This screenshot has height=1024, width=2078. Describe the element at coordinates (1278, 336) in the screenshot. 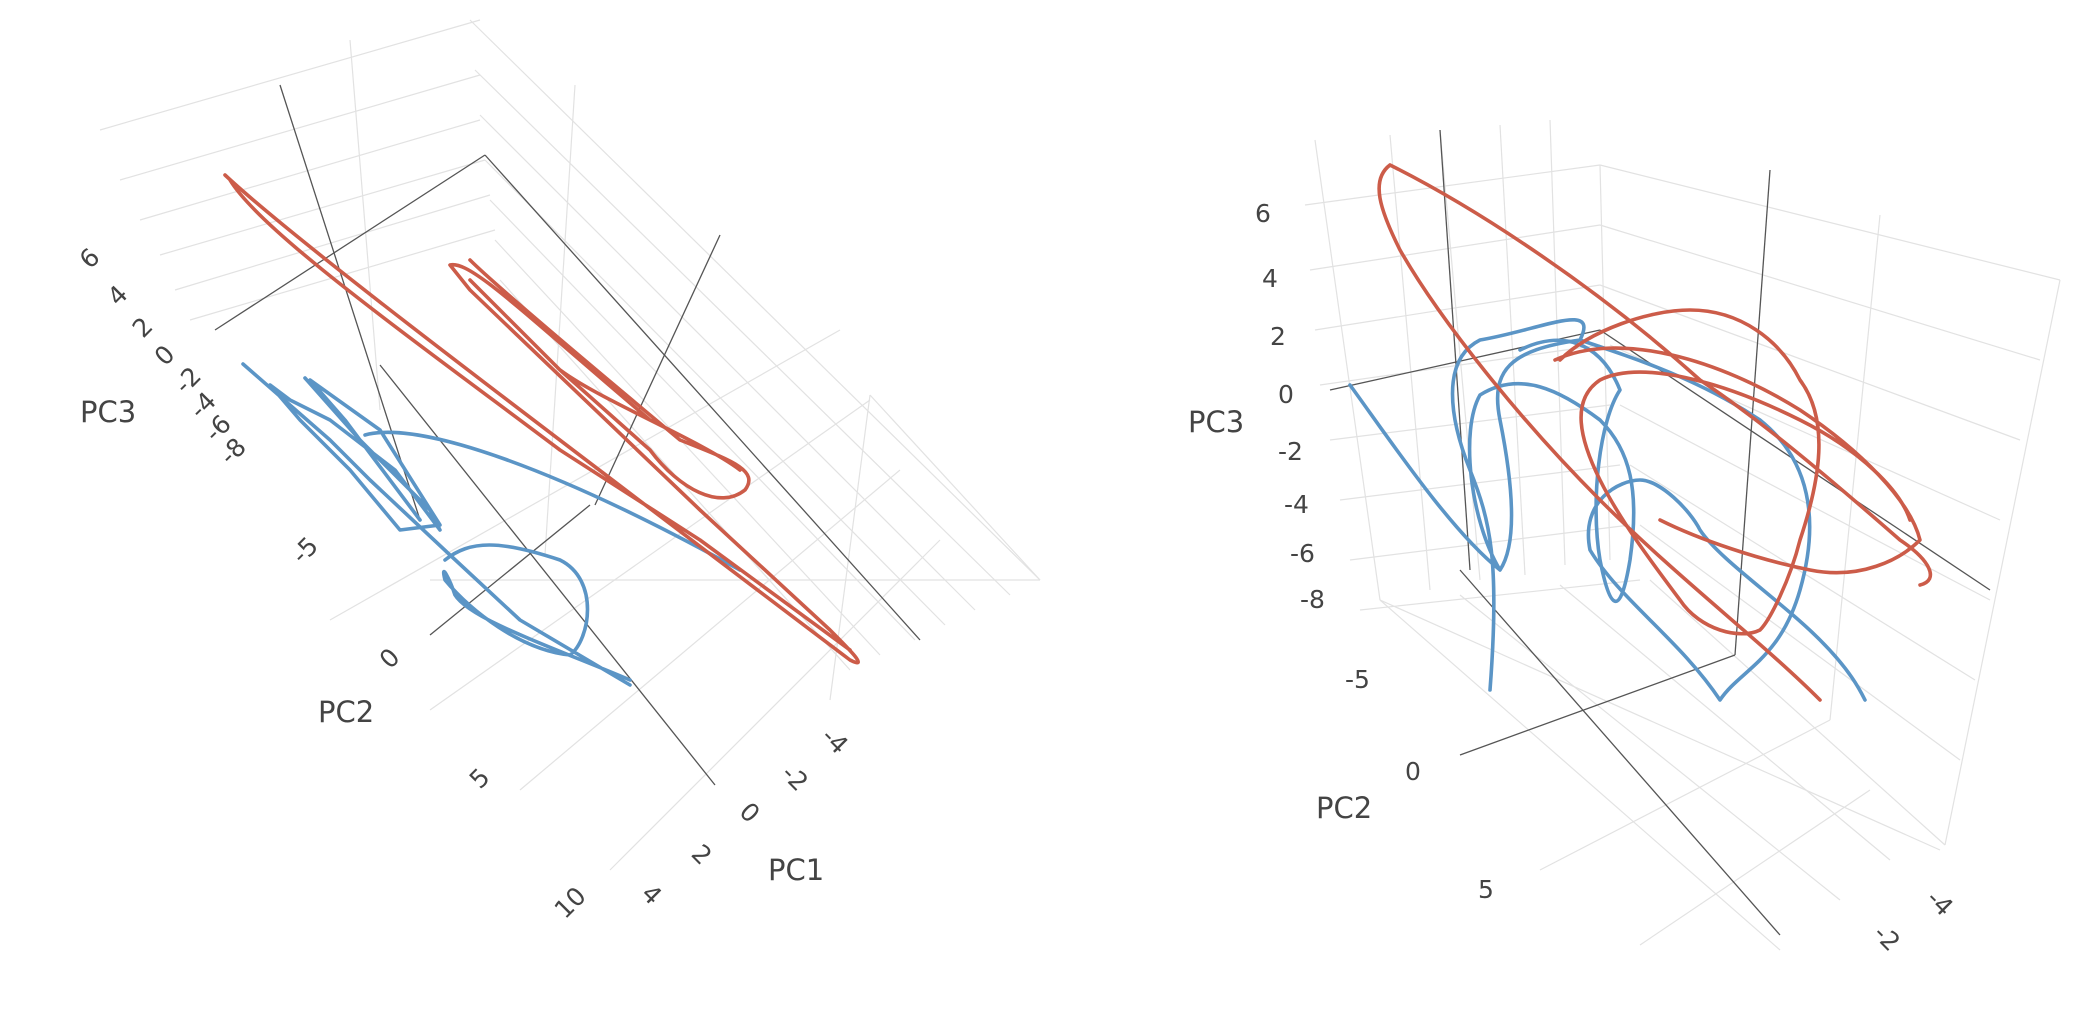

I see `right-pc3-tick: 2` at that location.